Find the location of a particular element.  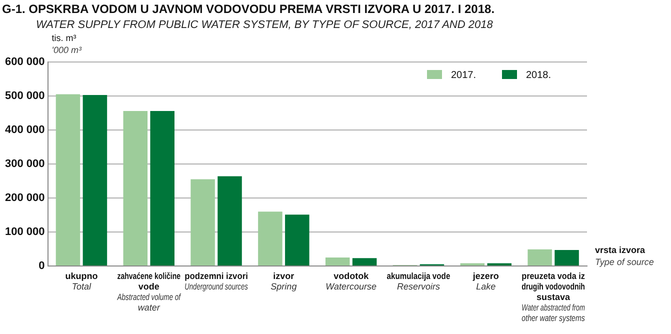

x-tick-label: preuzeta voda iz drugih vodovodnih sustava Water abstracted from other water systems is located at coordinates (554, 297).